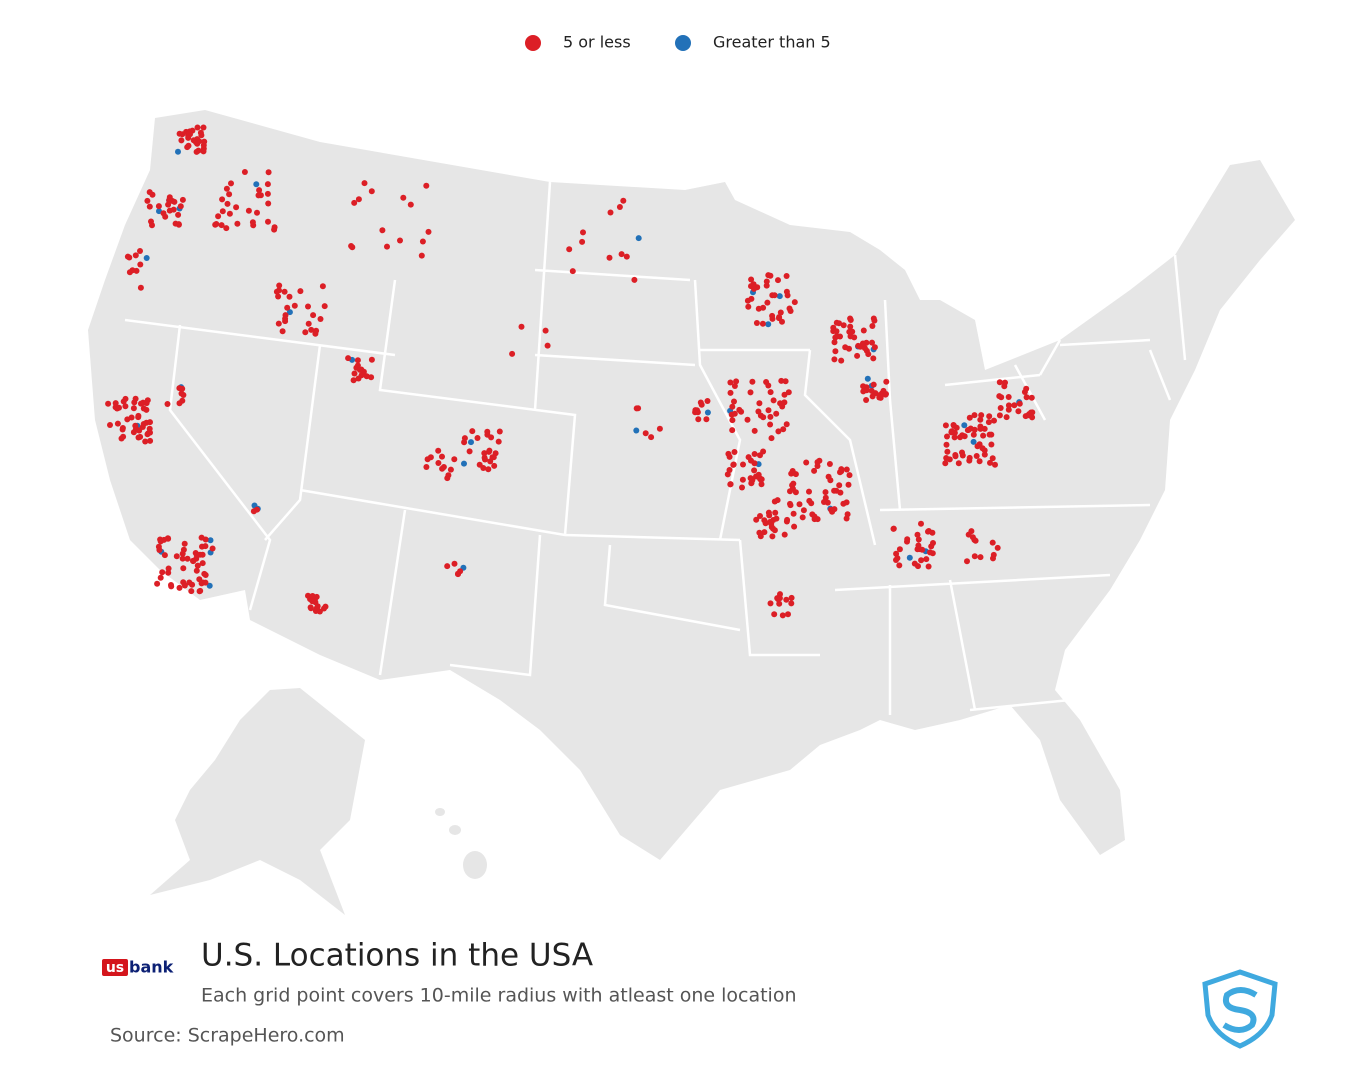  I want to click on legend-swatch, so click(533, 43).